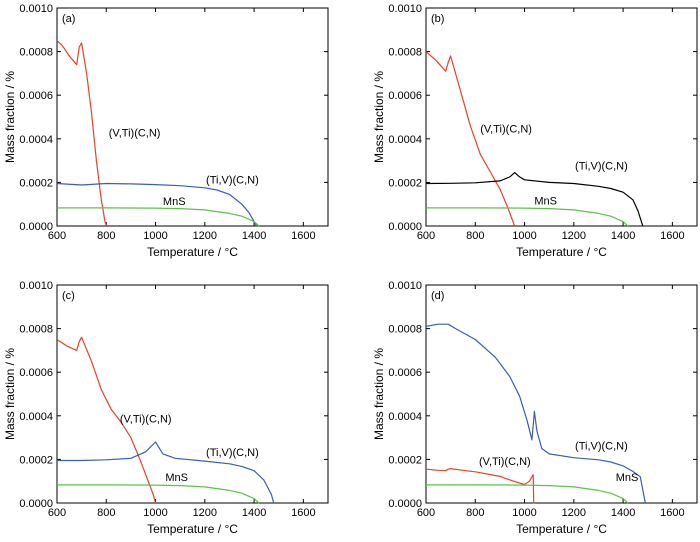 Image resolution: width=700 pixels, height=542 pixels. Describe the element at coordinates (68, 296) in the screenshot. I see `panel-label: (c)` at that location.